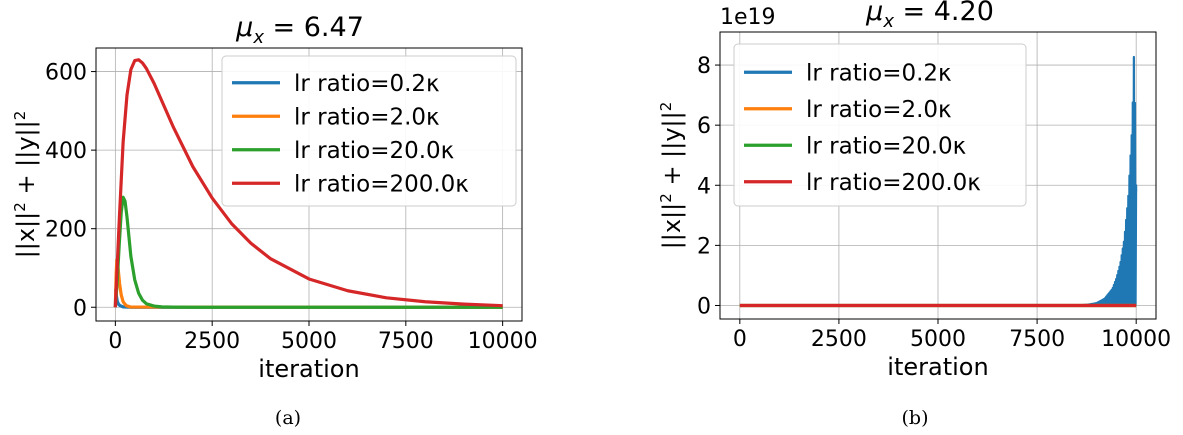 This screenshot has height=435, width=1183. I want to click on y-tick-label: 8, so click(704, 66).